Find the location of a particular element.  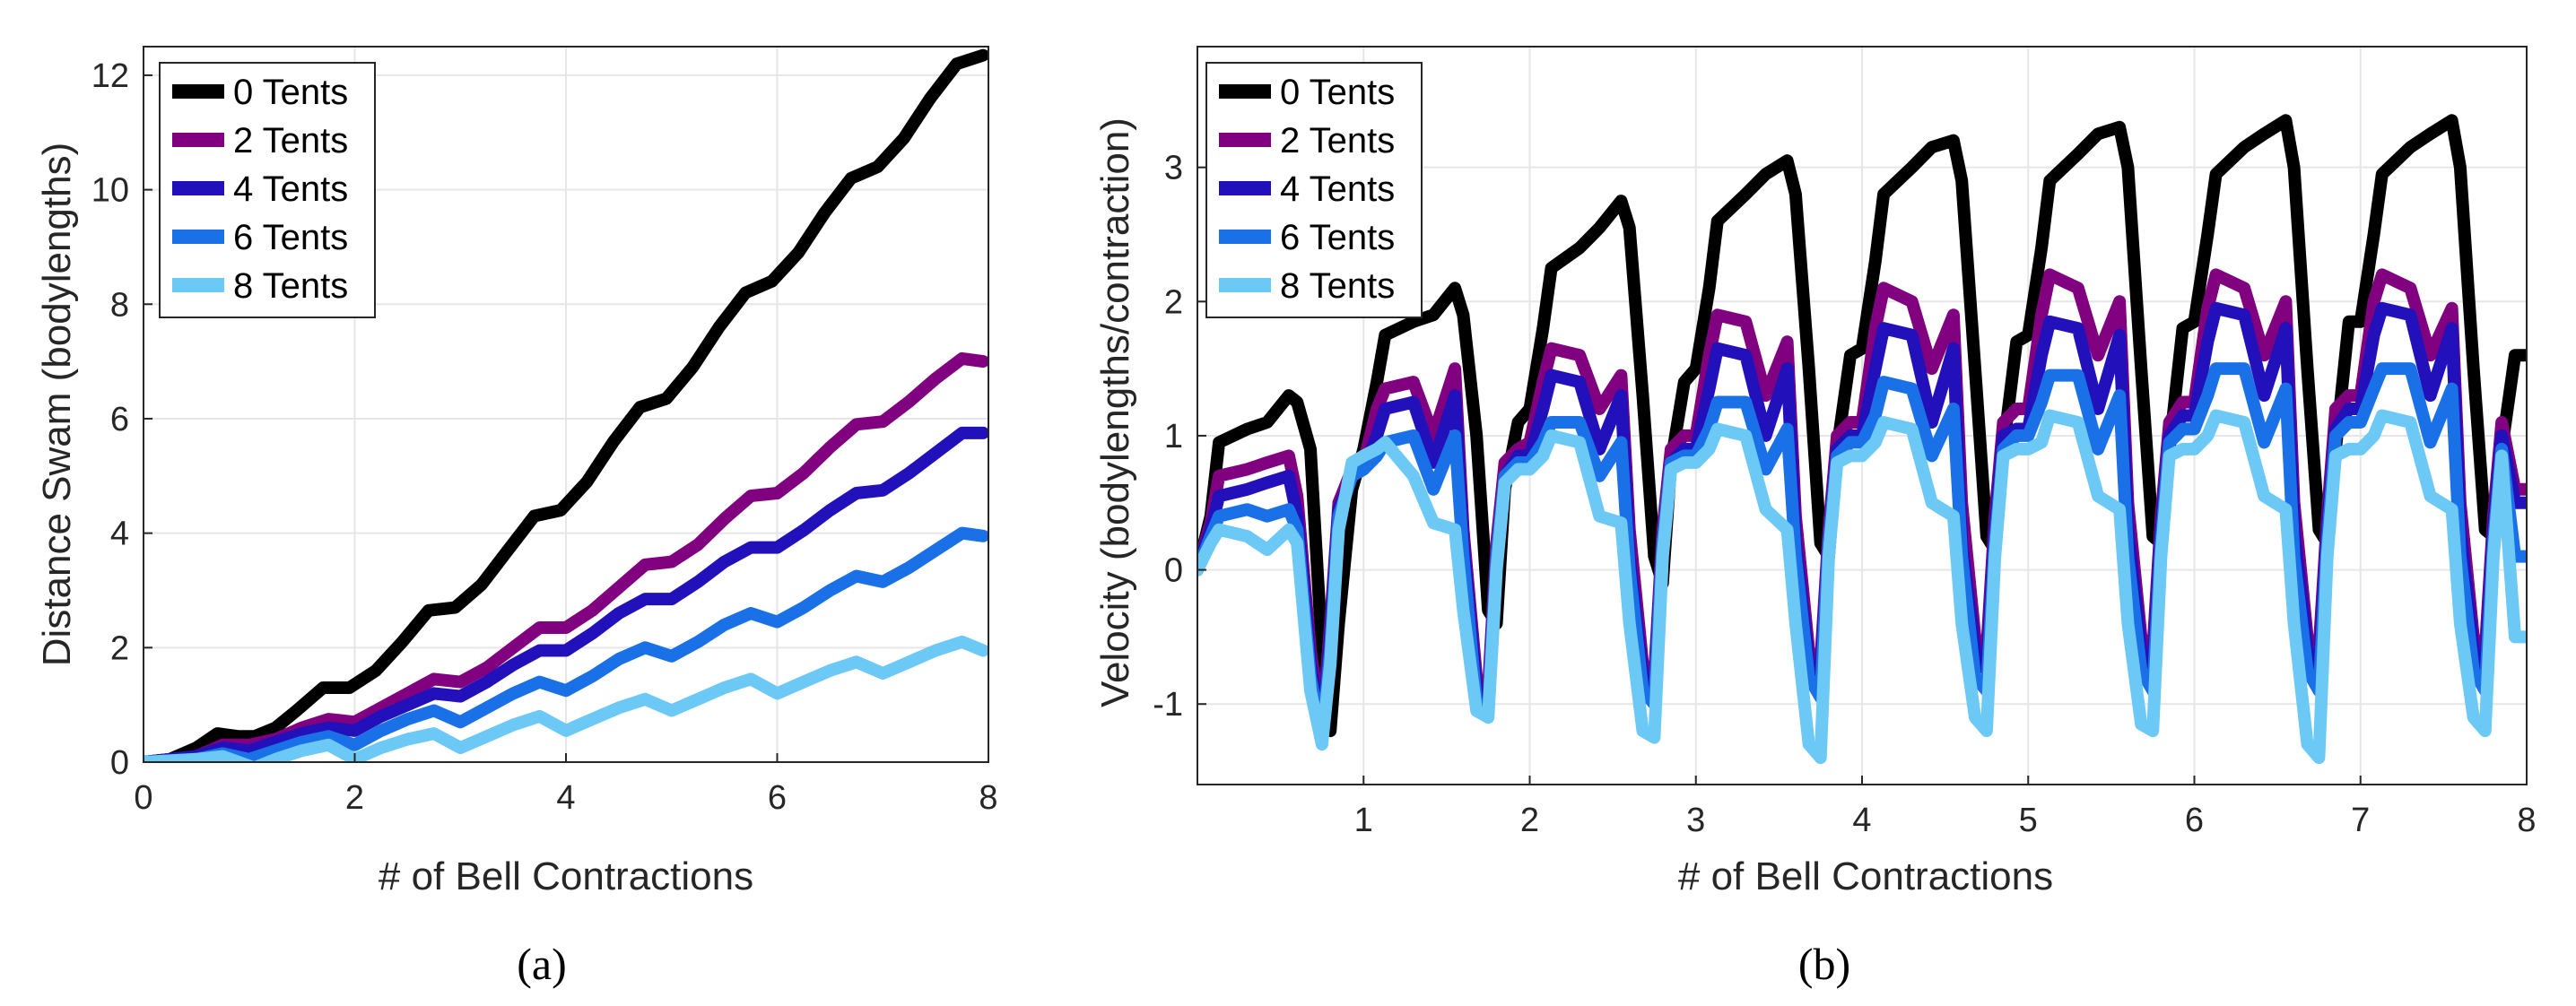

panel-a-legend-label: 4 Tents is located at coordinates (290, 189).